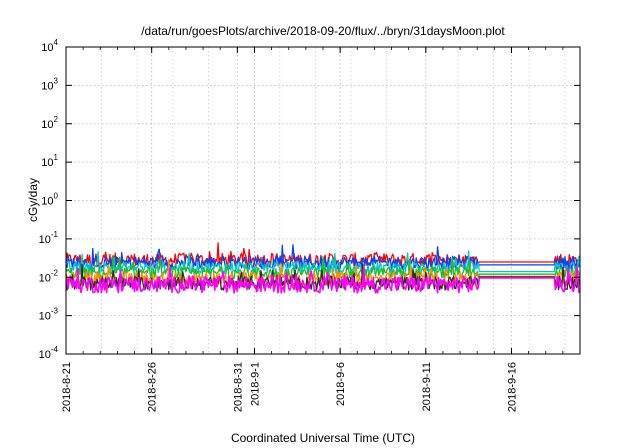  I want to click on x-tick-label: 2018-8-31, so click(238, 387).